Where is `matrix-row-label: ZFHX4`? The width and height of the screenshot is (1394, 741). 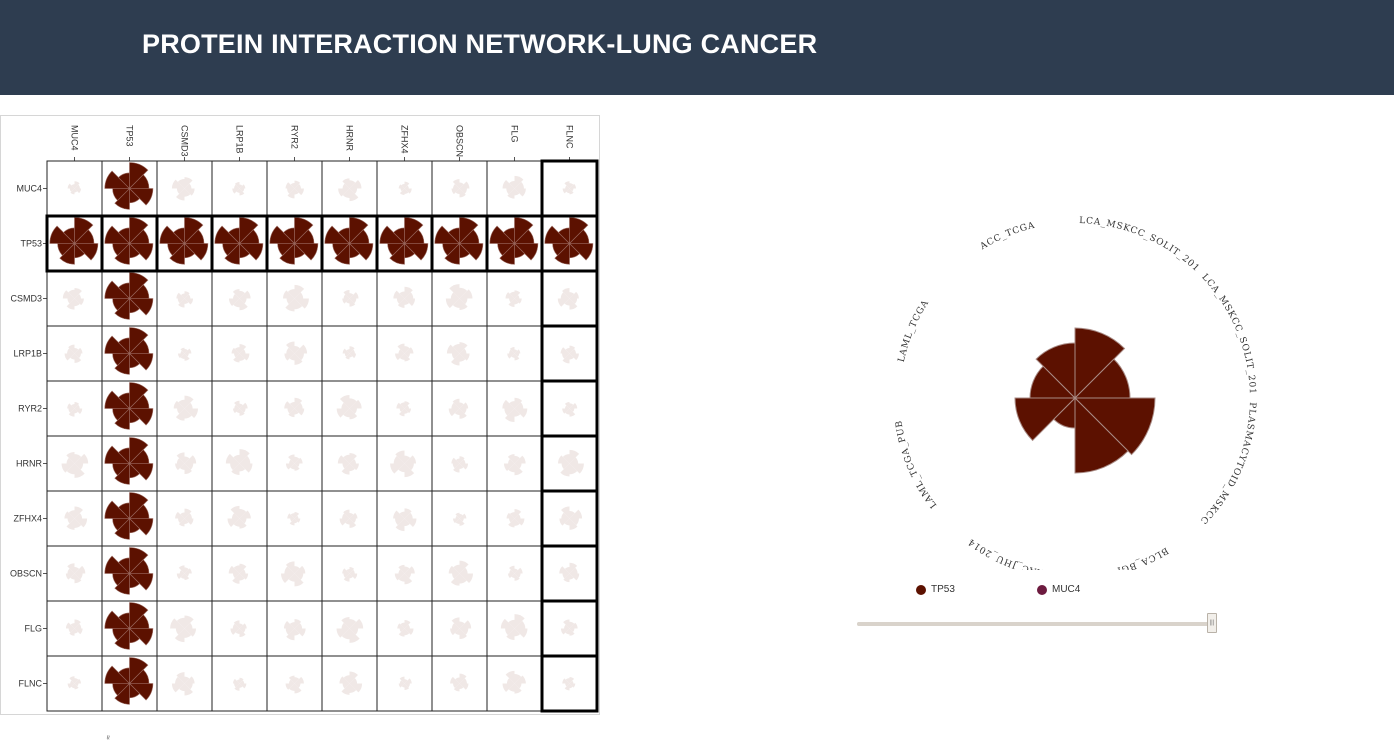
matrix-row-label: ZFHX4 is located at coordinates (27, 519).